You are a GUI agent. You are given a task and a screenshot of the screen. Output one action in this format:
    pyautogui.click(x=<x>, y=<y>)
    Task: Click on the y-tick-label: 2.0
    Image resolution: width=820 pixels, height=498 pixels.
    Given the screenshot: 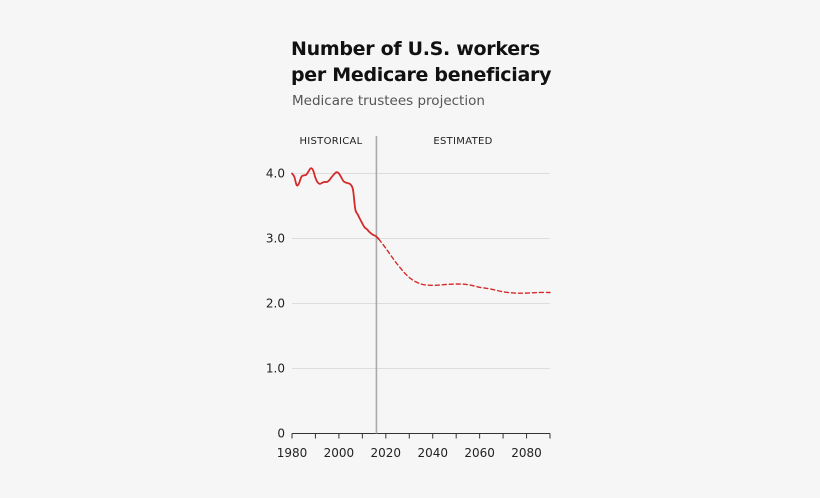 What is the action you would take?
    pyautogui.click(x=275, y=304)
    